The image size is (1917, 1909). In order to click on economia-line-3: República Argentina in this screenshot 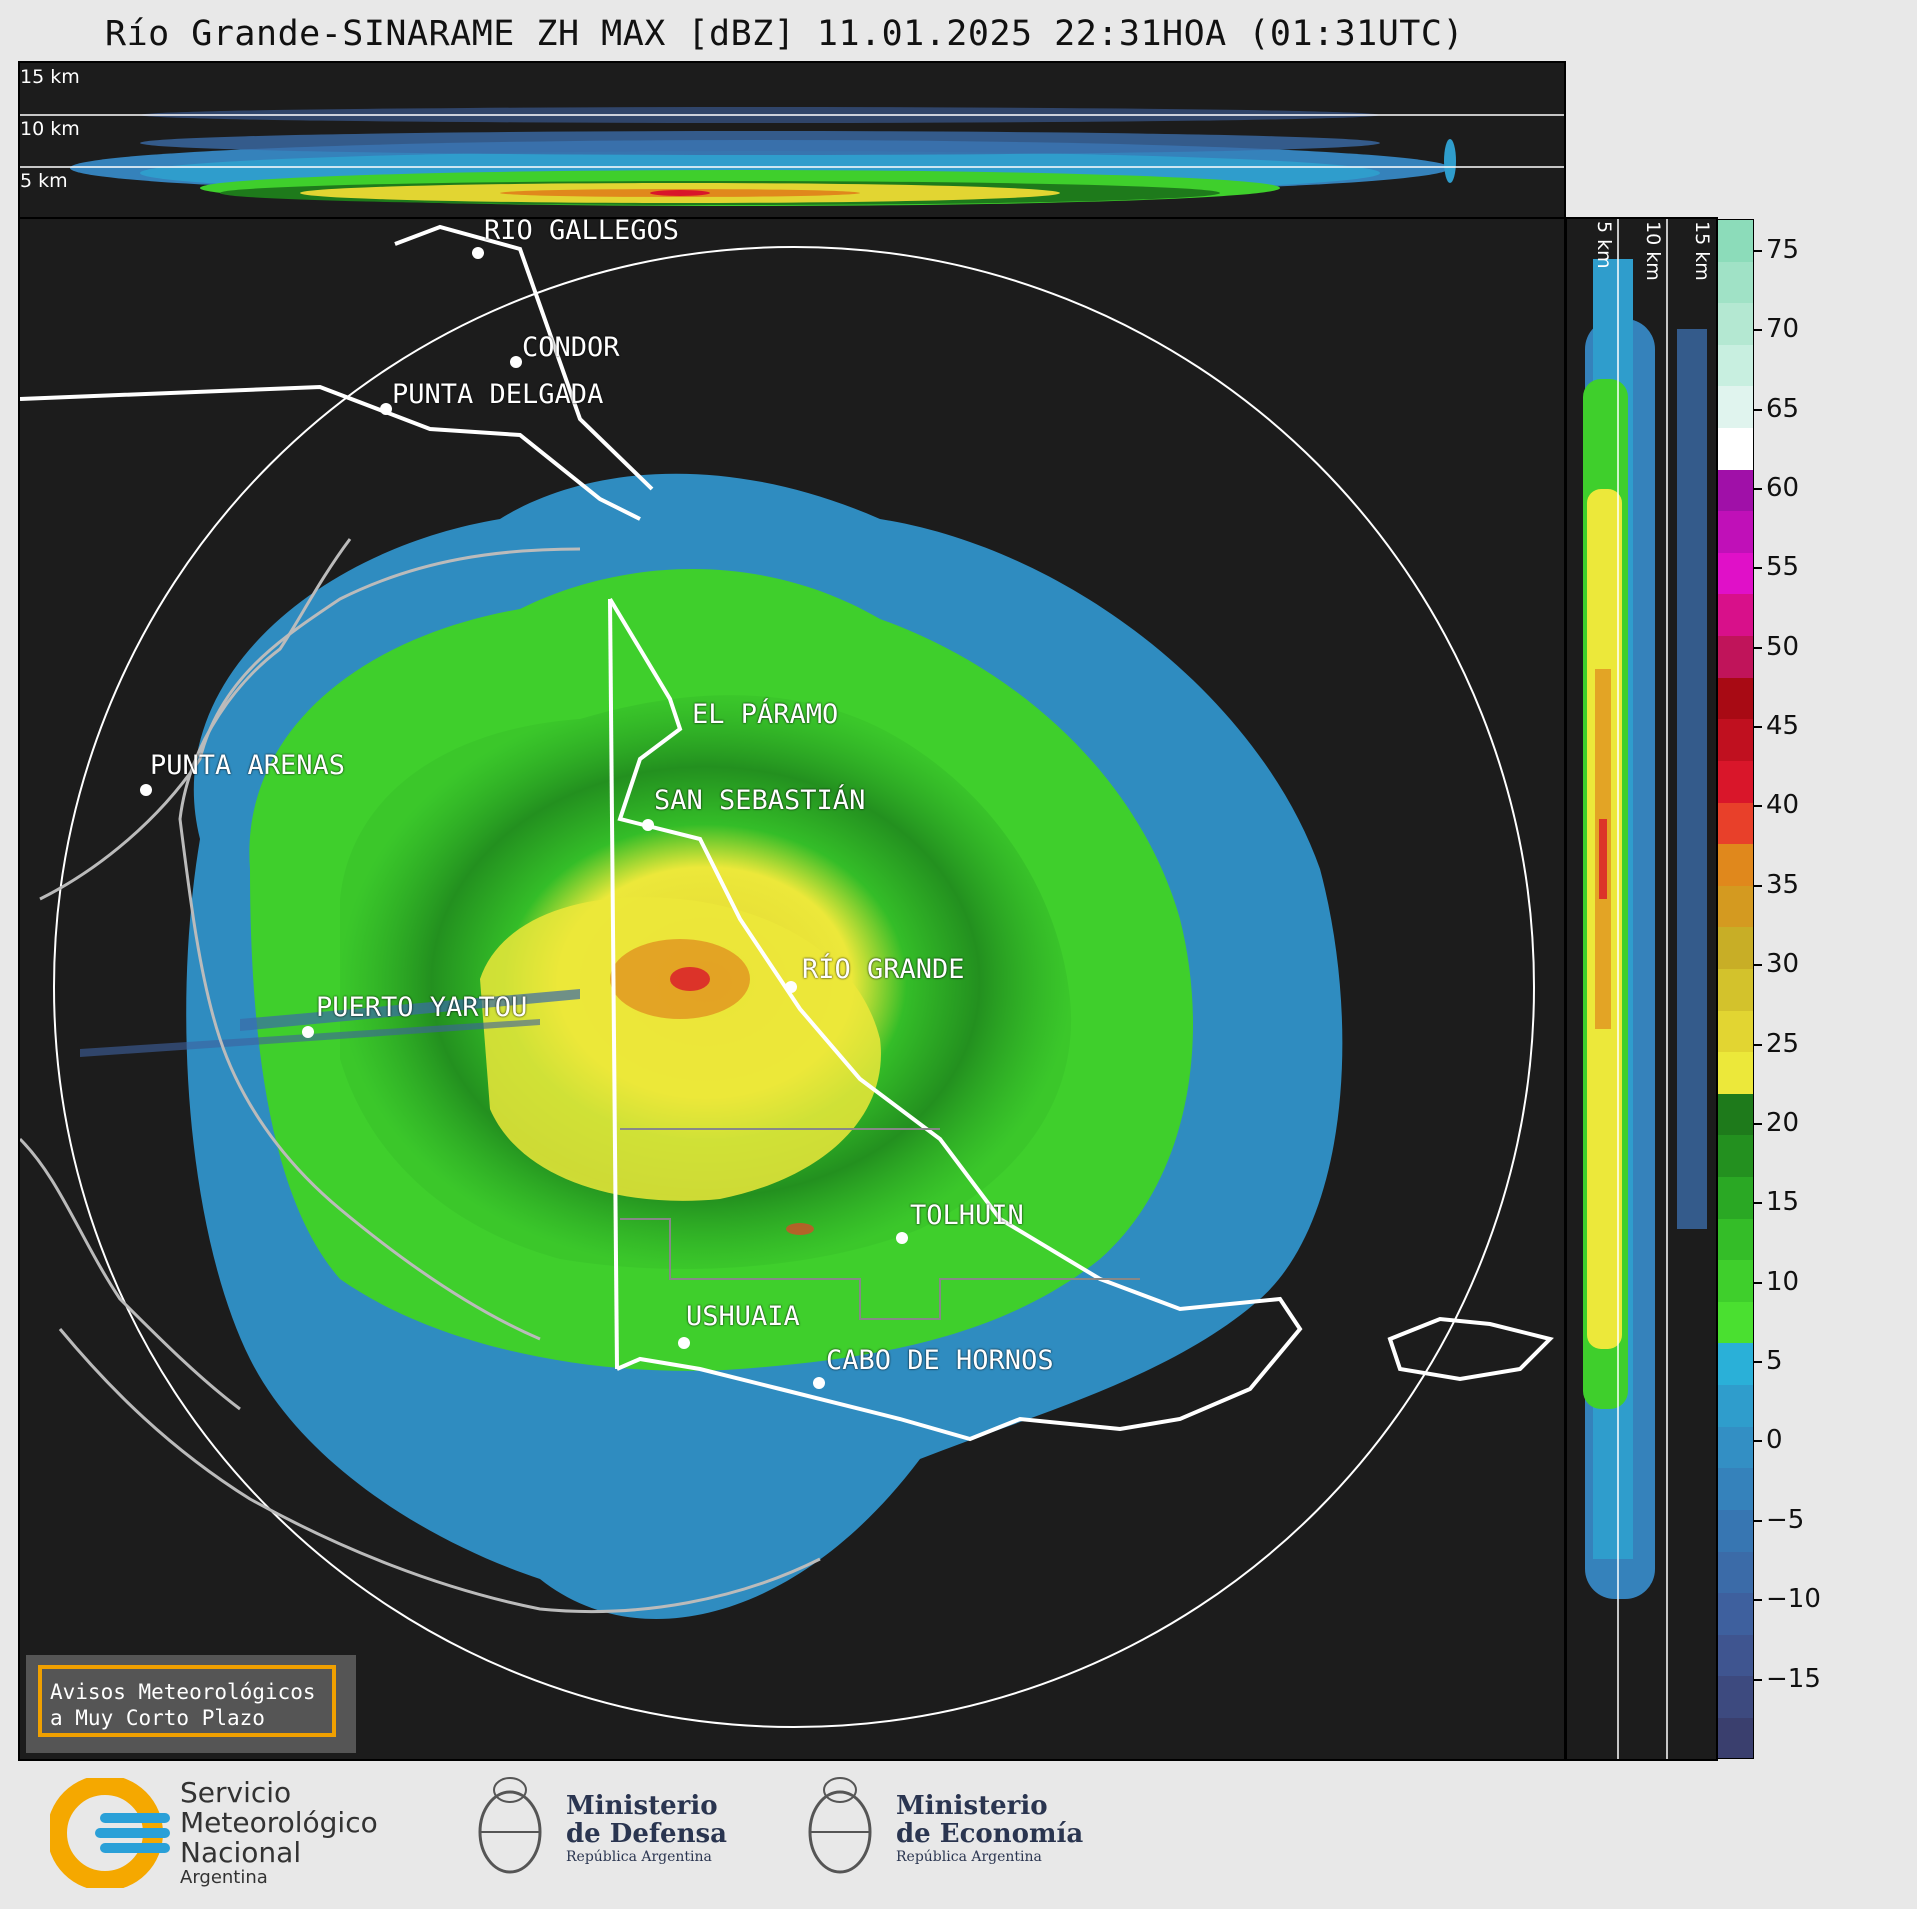, I will do `click(969, 1857)`.